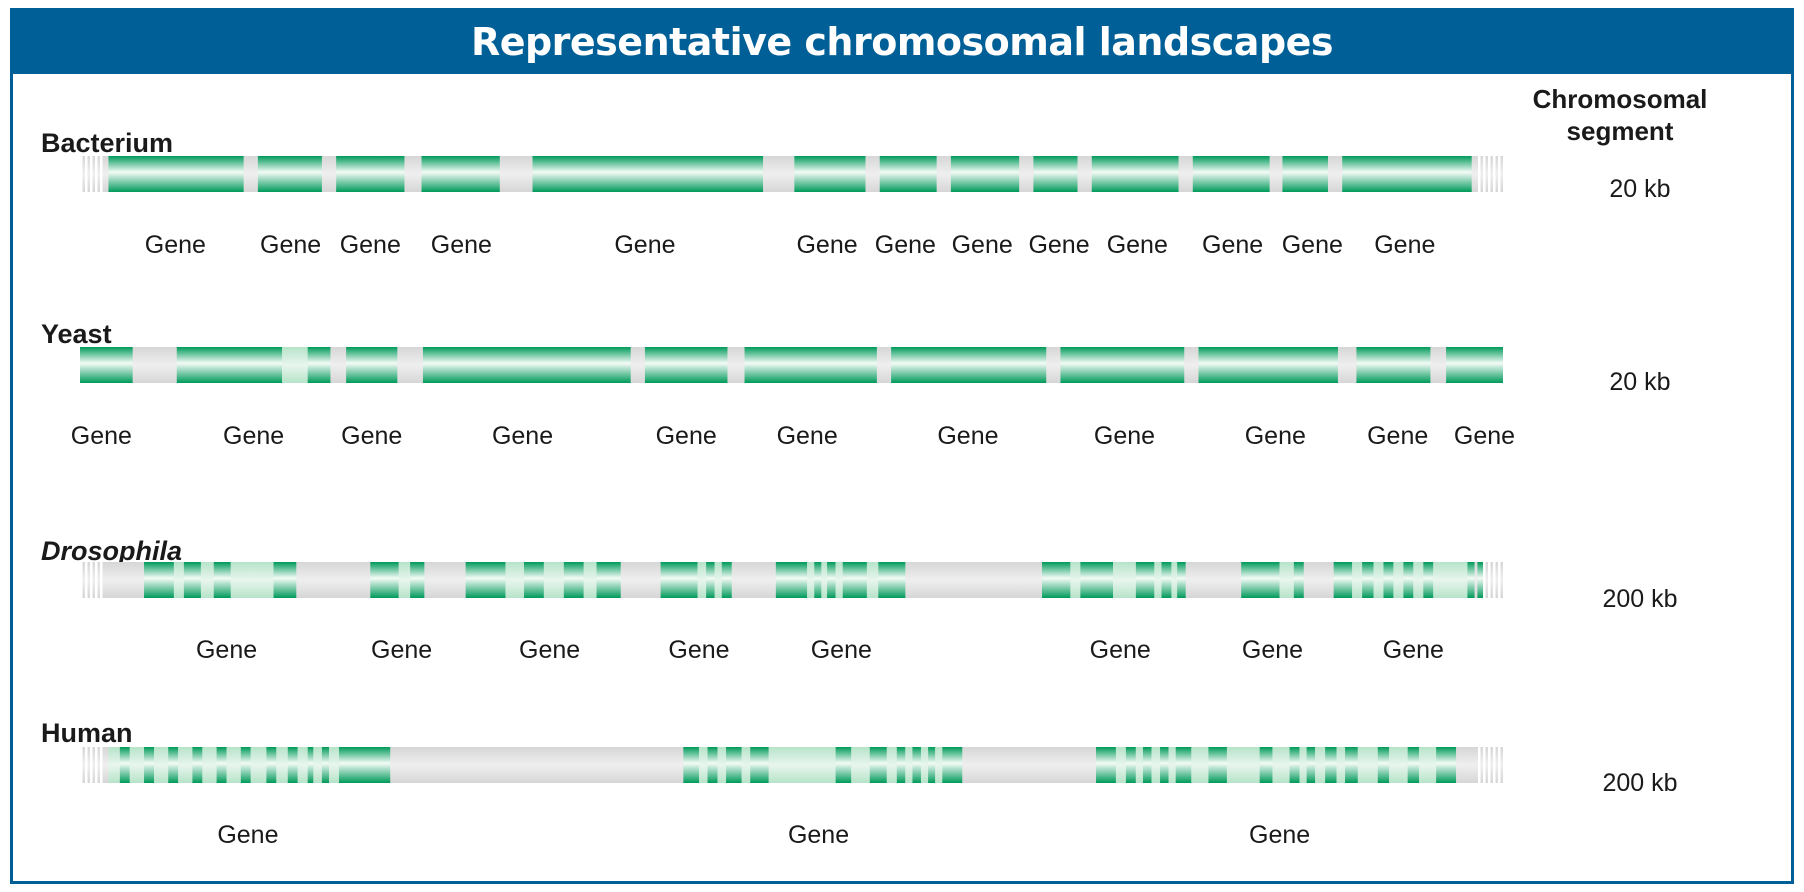  Describe the element at coordinates (1639, 599) in the screenshot. I see `segment-size: 200 kb` at that location.